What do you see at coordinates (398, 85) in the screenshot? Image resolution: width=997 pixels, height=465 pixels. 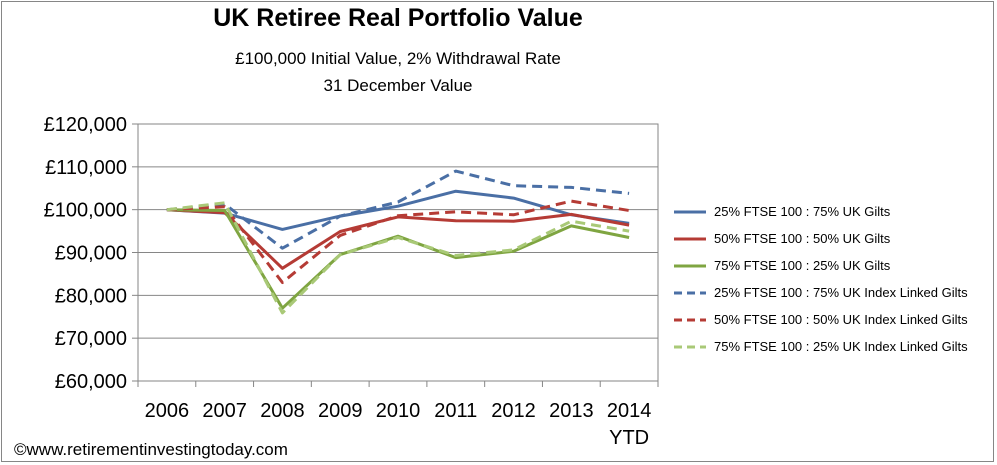 I see `chart-subtitle-line-2: 31 December Value` at bounding box center [398, 85].